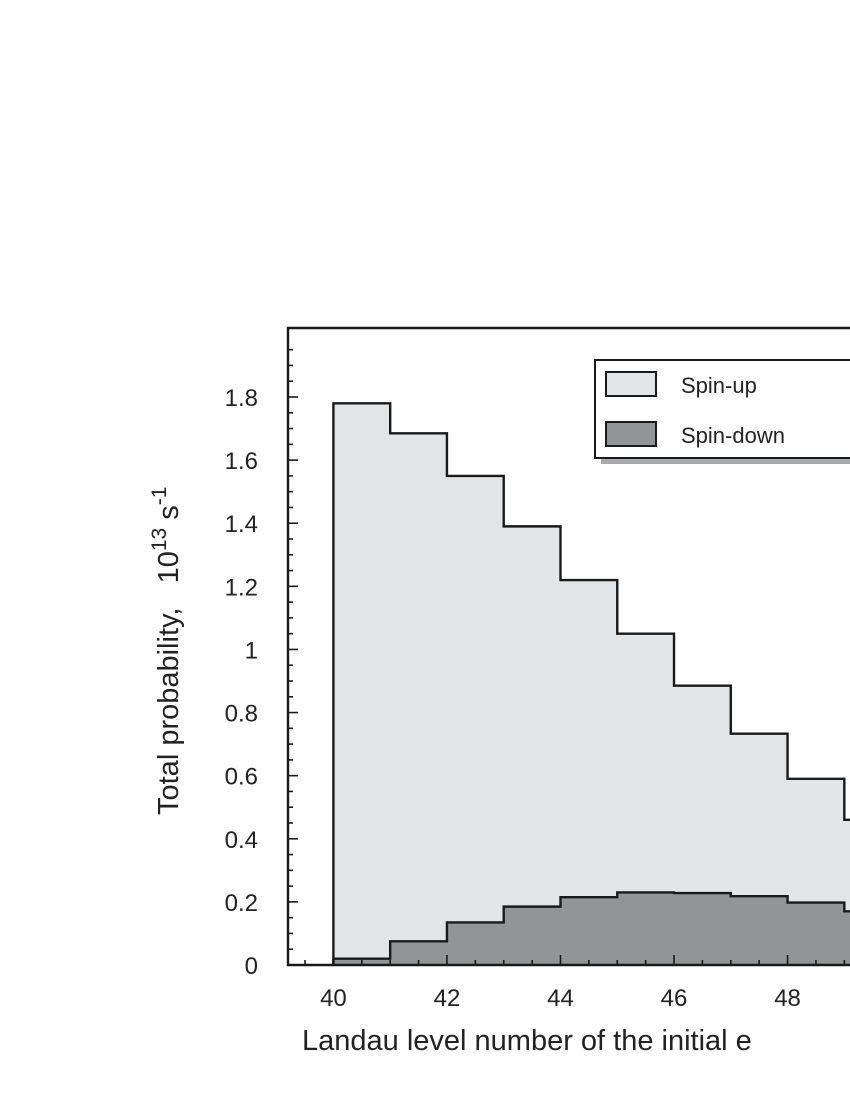 The image size is (850, 1100). What do you see at coordinates (447, 998) in the screenshot?
I see `x-tick-label: 42` at bounding box center [447, 998].